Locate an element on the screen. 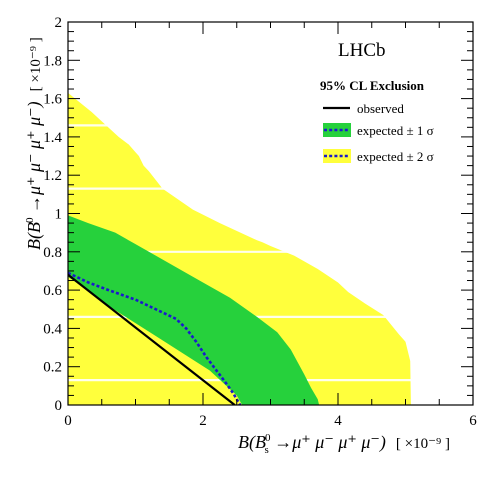 Image resolution: width=498 pixels, height=482 pixels. y-tick-label: 0.8 is located at coordinates (52, 253).